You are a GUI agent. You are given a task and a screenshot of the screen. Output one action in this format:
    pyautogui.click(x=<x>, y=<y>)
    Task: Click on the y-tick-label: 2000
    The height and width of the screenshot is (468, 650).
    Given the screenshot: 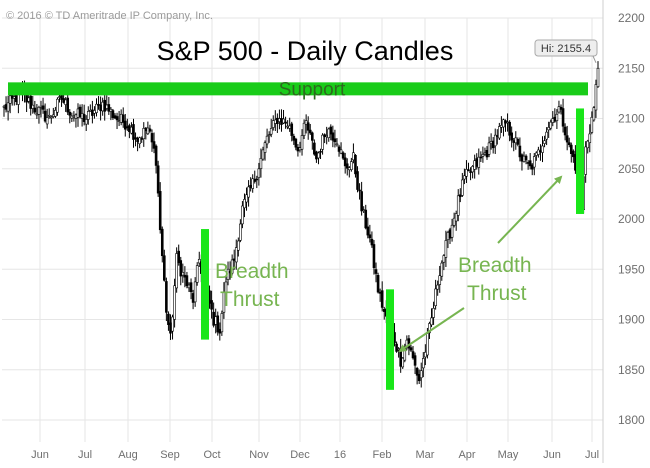 What is the action you would take?
    pyautogui.click(x=631, y=219)
    